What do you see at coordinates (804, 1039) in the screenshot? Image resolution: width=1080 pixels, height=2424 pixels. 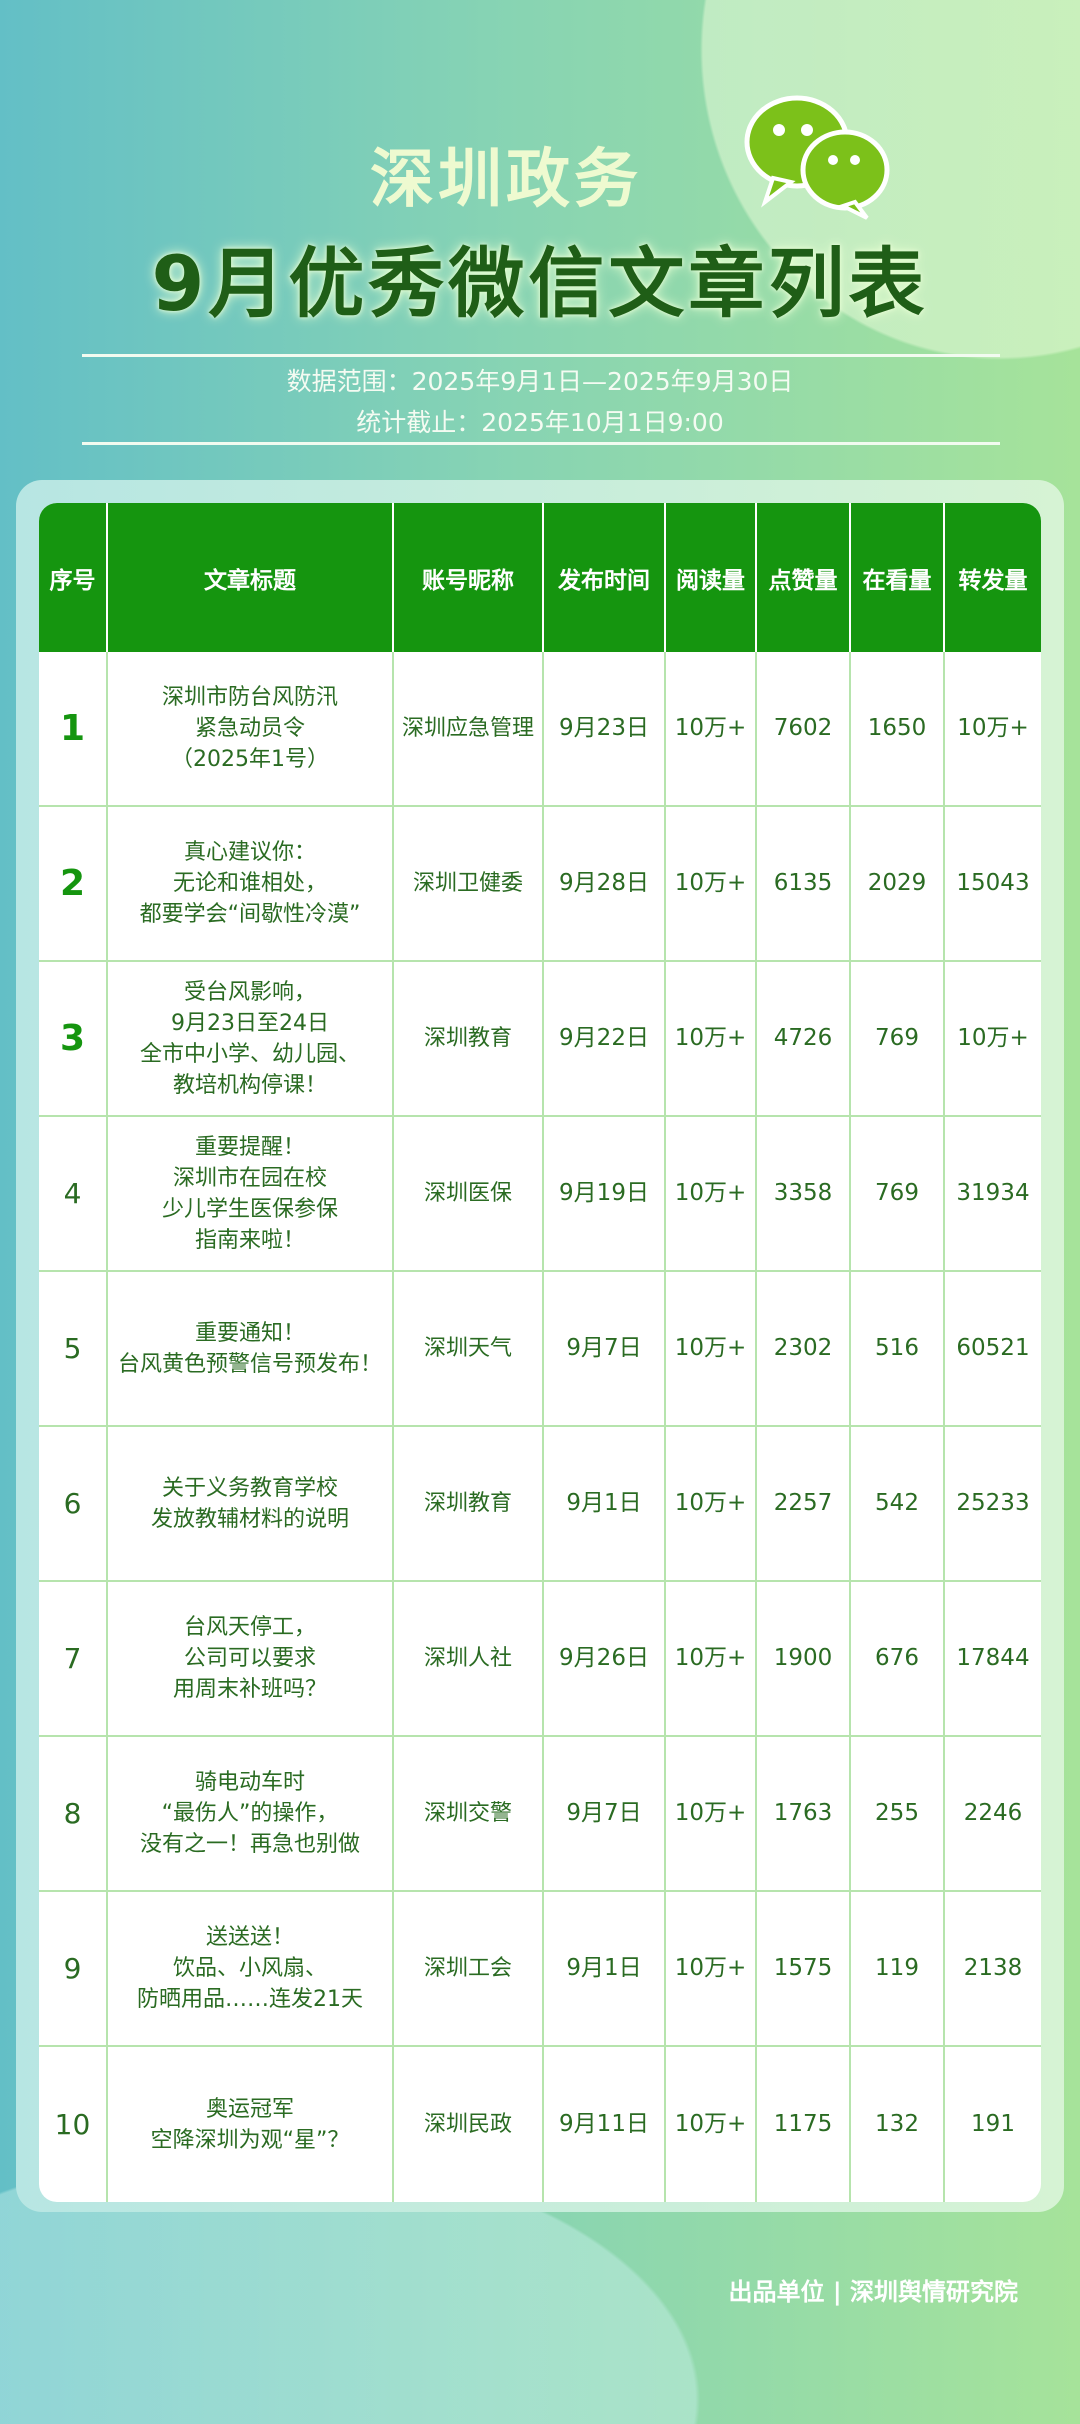 I see `likes-cell: 4726` at bounding box center [804, 1039].